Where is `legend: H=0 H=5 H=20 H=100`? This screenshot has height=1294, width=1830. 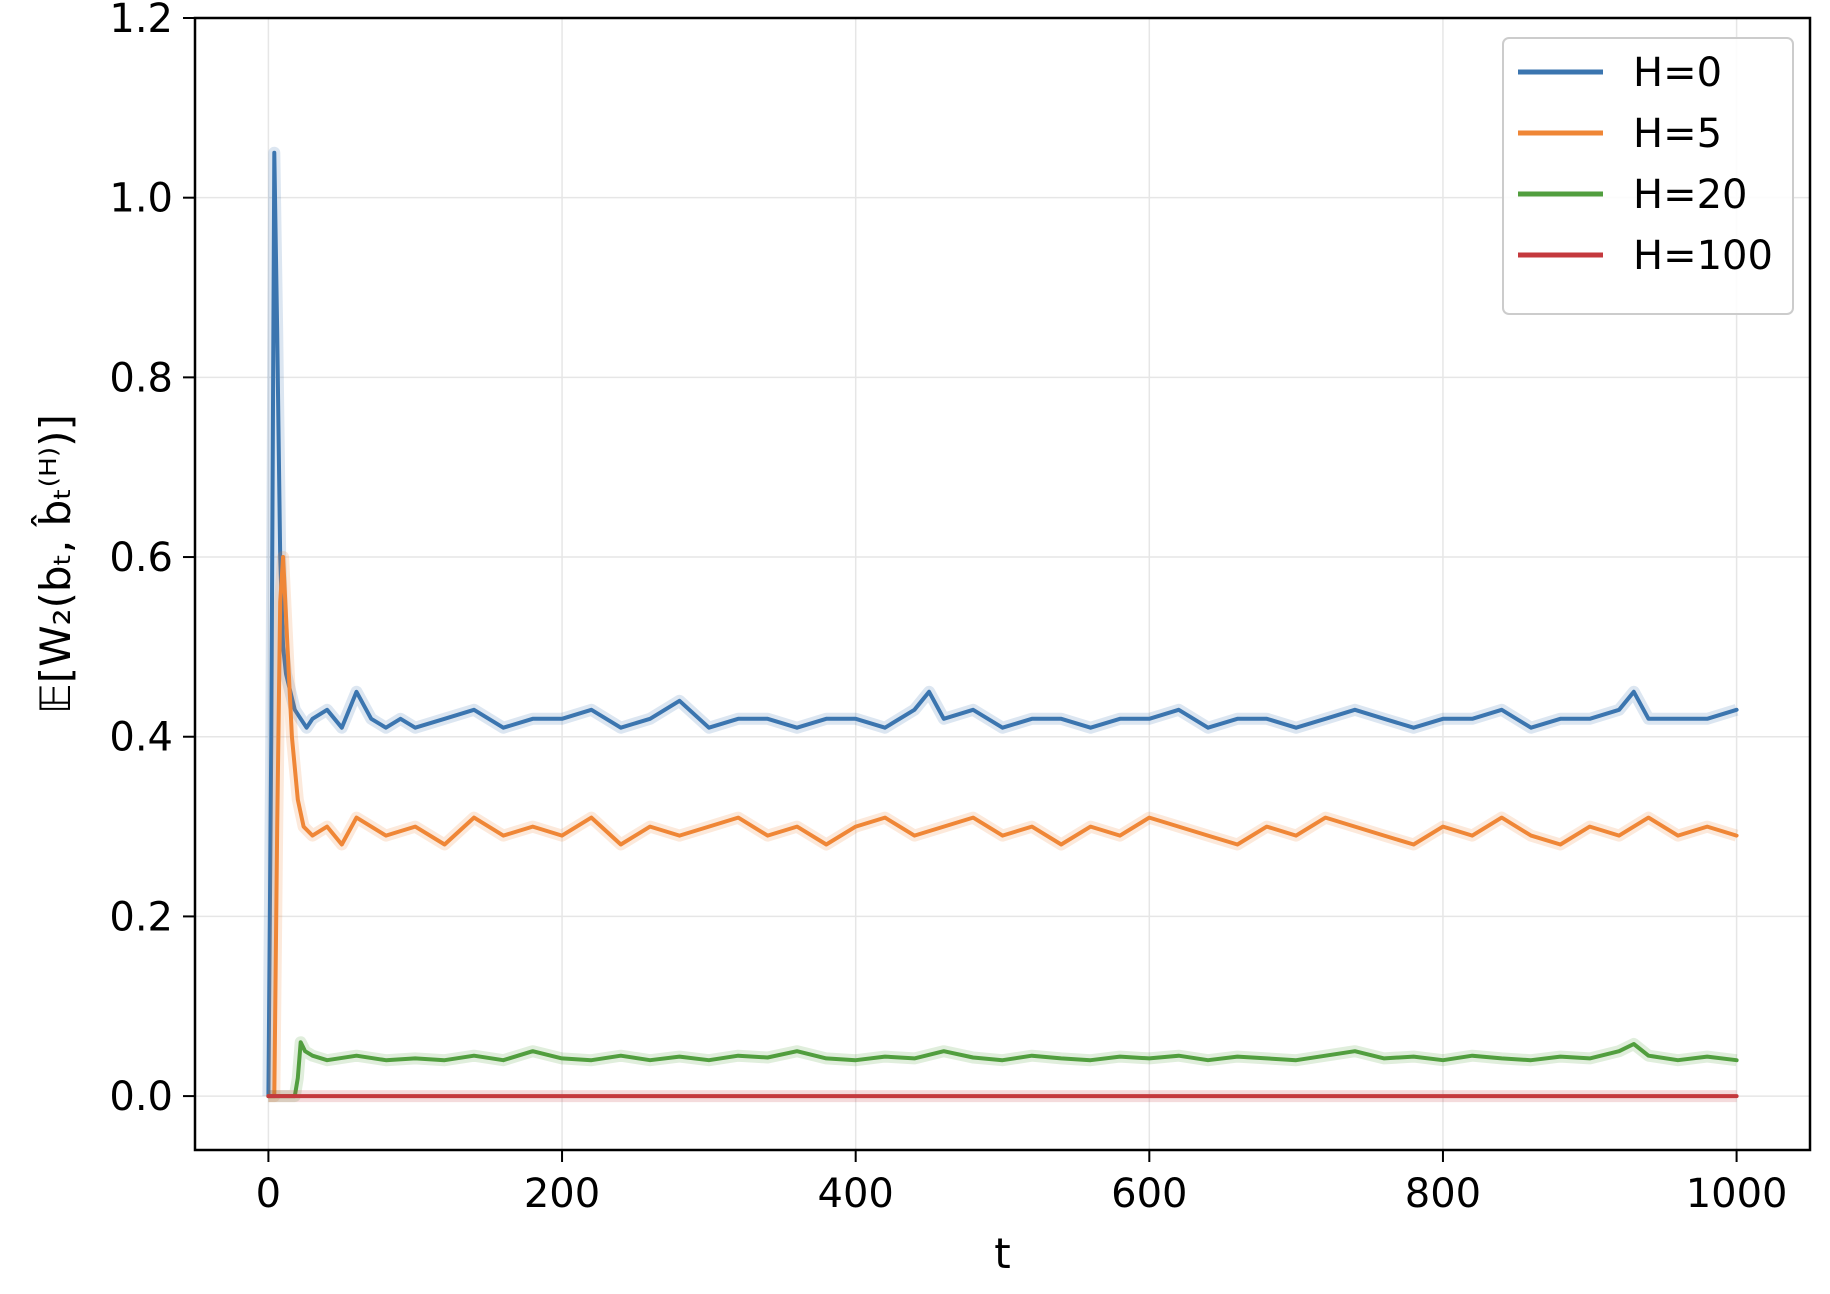
legend: H=0 H=5 H=20 H=100 is located at coordinates (1648, 176).